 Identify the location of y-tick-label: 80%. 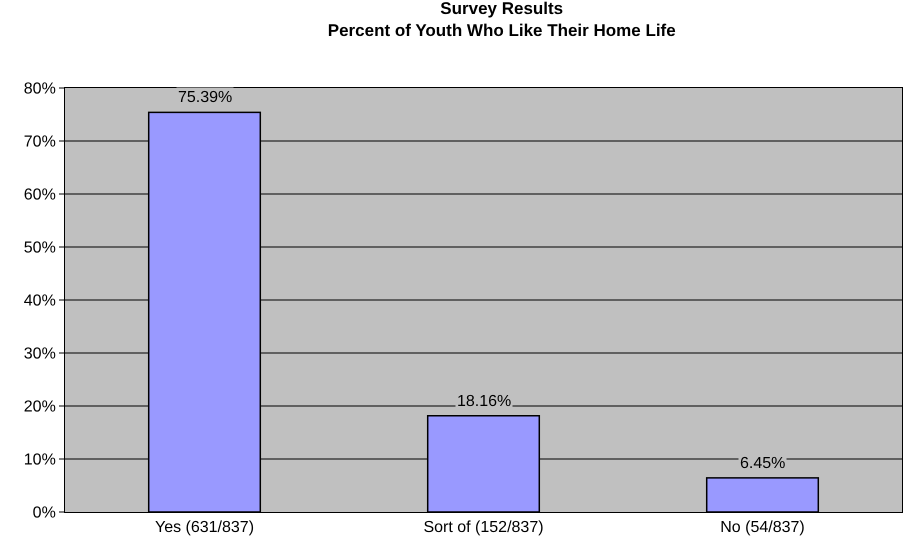
(40, 89).